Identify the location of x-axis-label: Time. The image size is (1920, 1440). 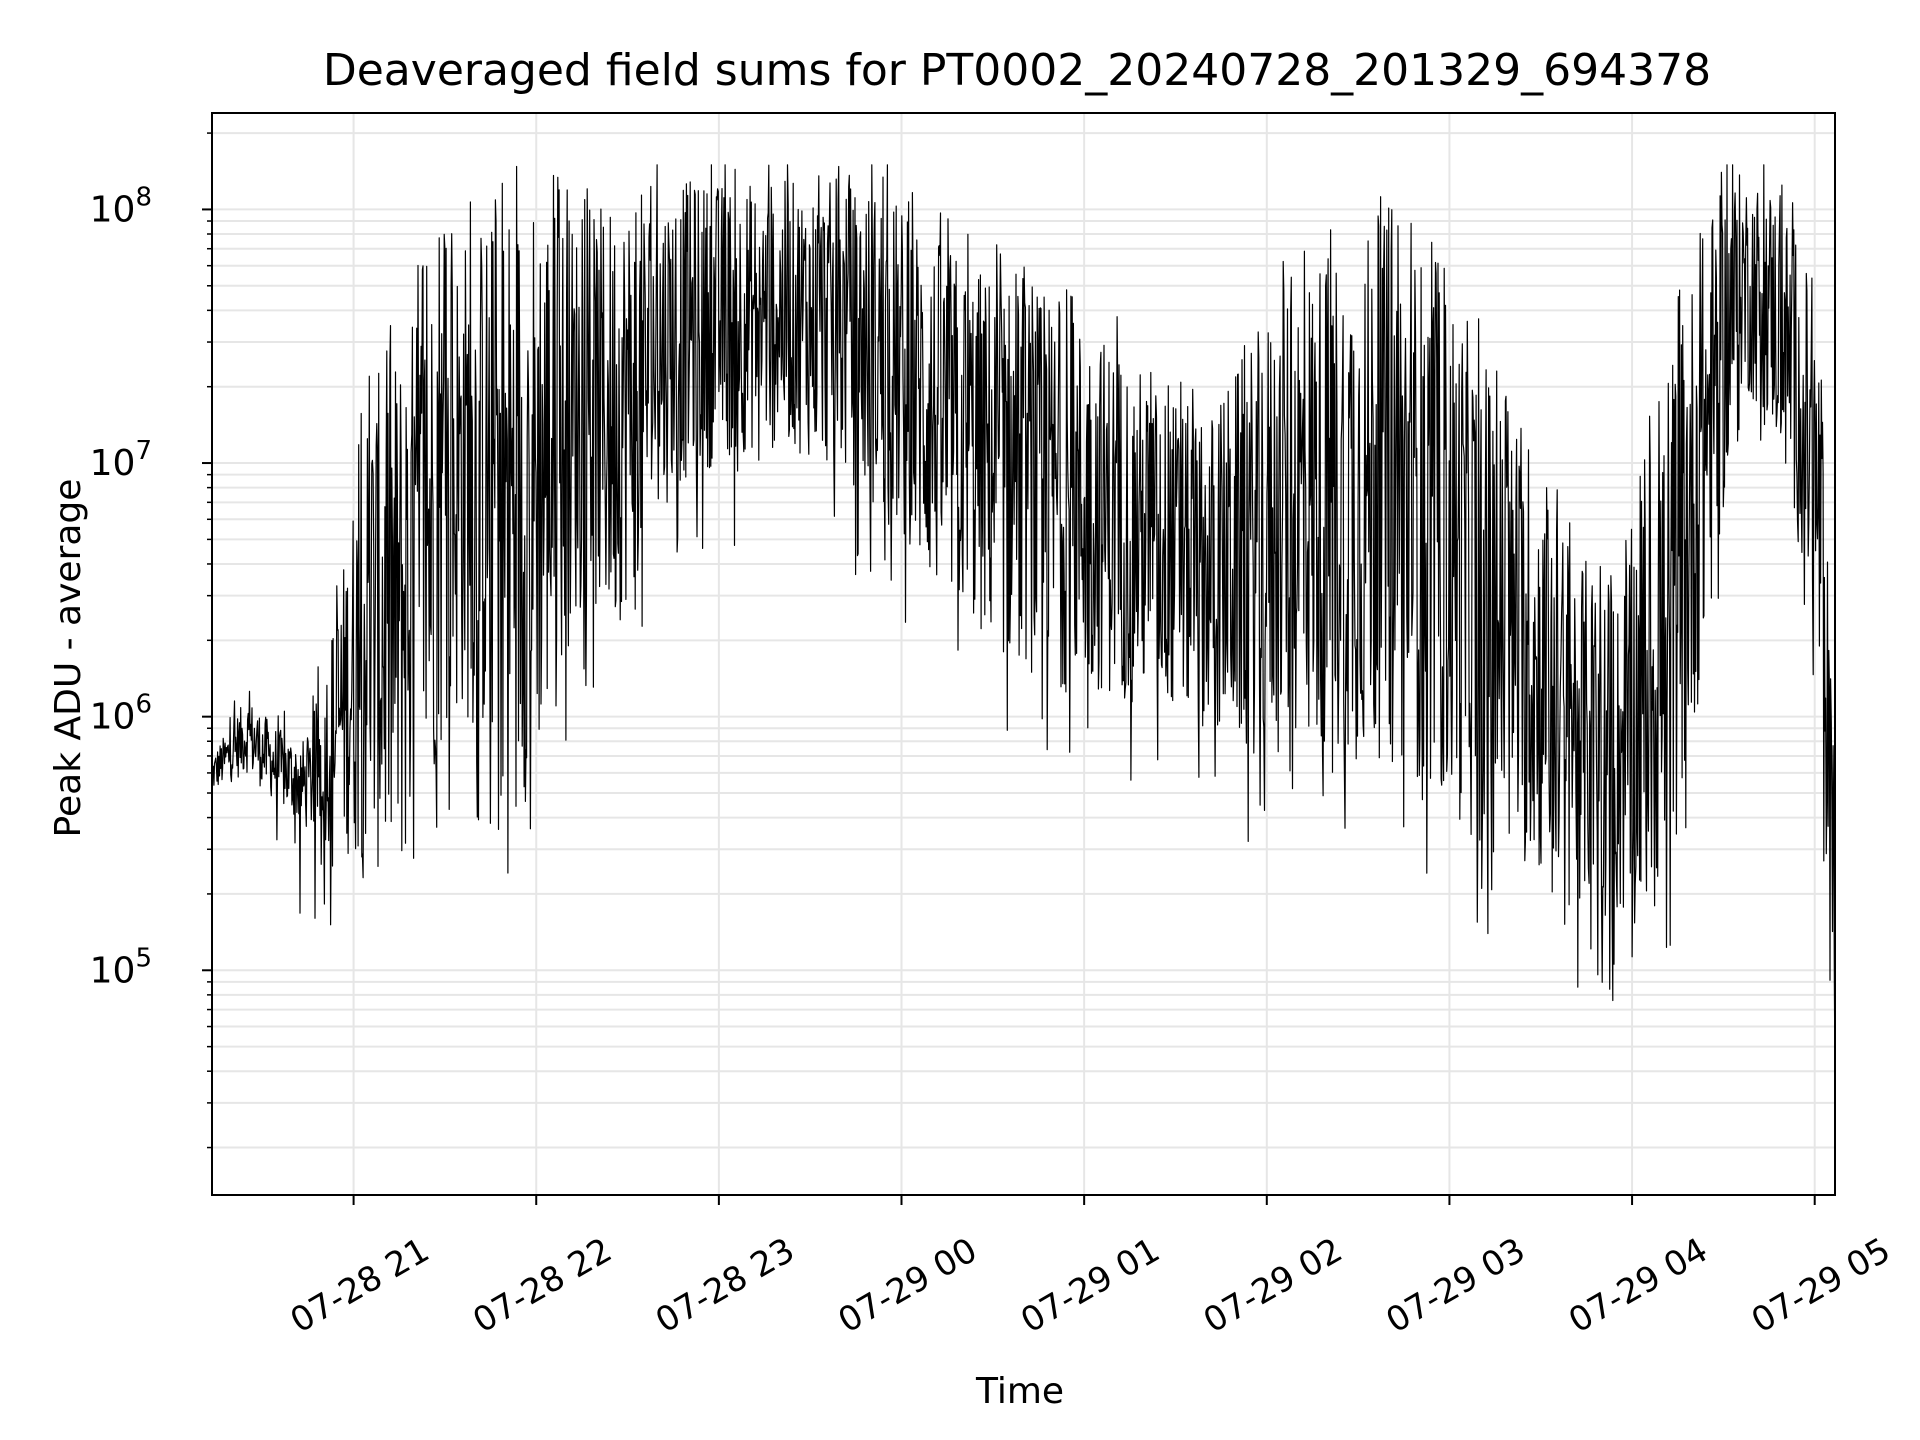
(1019, 1391).